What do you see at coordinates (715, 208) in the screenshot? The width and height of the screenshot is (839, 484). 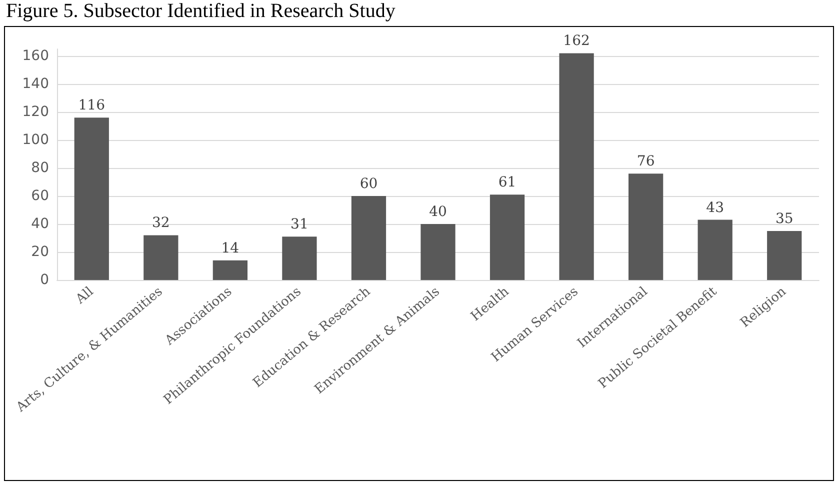 I see `data-label: 43` at bounding box center [715, 208].